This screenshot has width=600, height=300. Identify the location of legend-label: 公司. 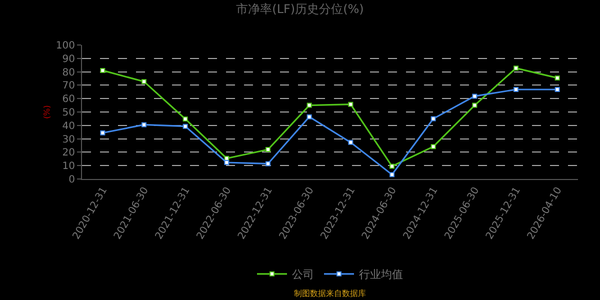
(303, 275).